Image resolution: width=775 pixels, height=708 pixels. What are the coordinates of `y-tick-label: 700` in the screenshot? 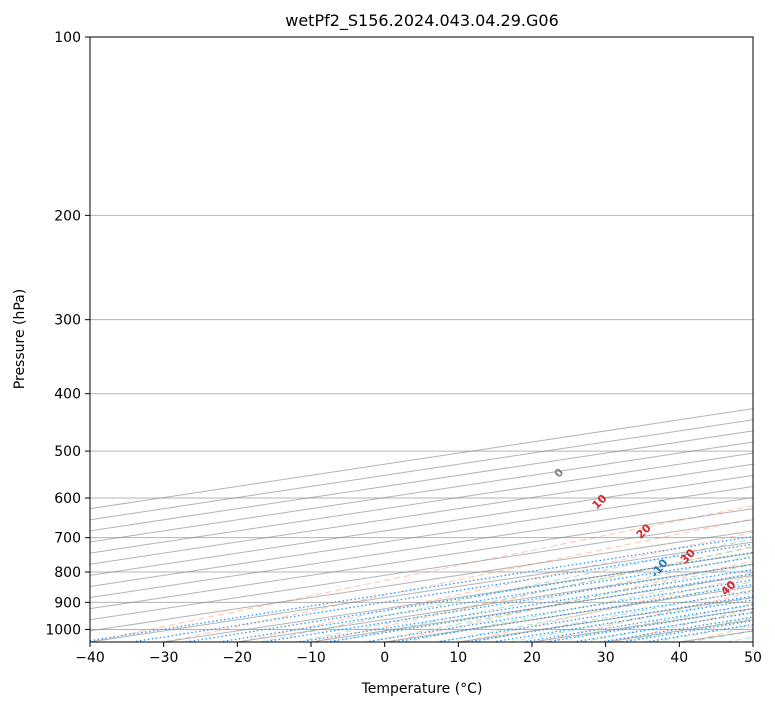 It's located at (67, 539).